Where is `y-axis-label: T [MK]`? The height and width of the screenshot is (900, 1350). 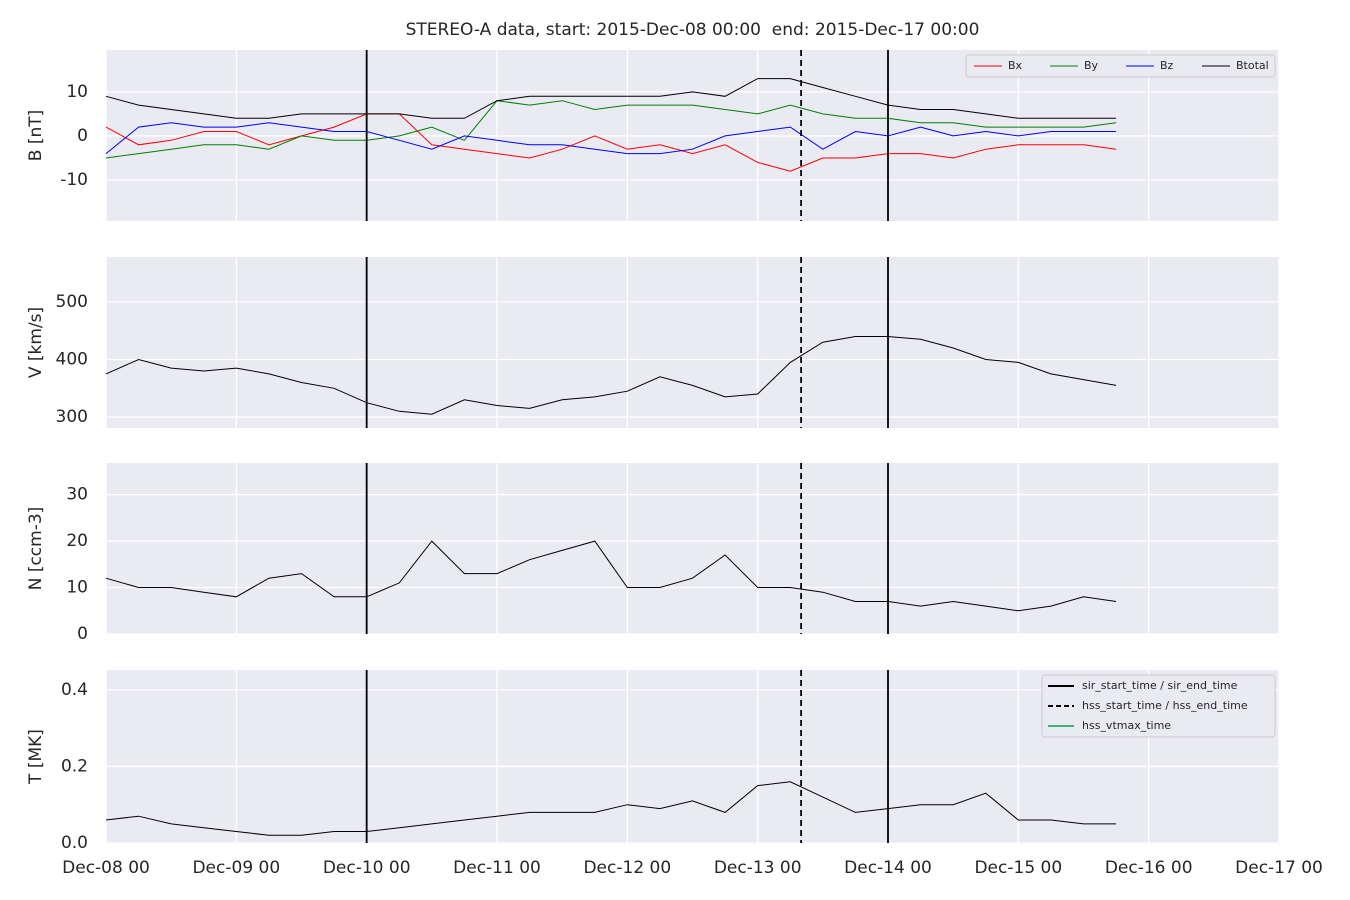 y-axis-label: T [MK] is located at coordinates (36, 757).